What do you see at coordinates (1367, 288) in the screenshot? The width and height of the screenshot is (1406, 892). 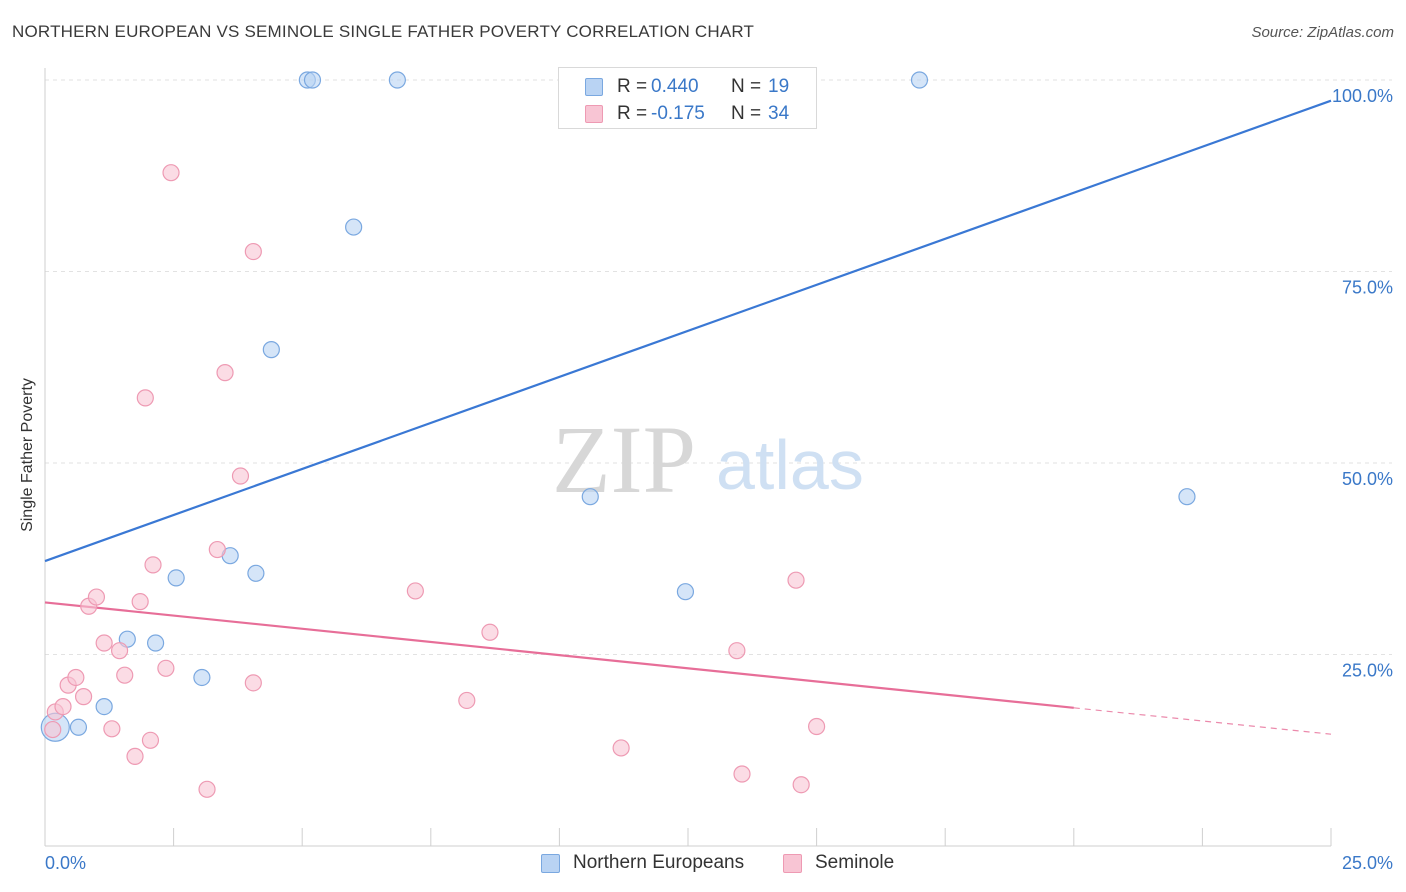 I see `y-tick-label-2: 75.0%` at bounding box center [1367, 288].